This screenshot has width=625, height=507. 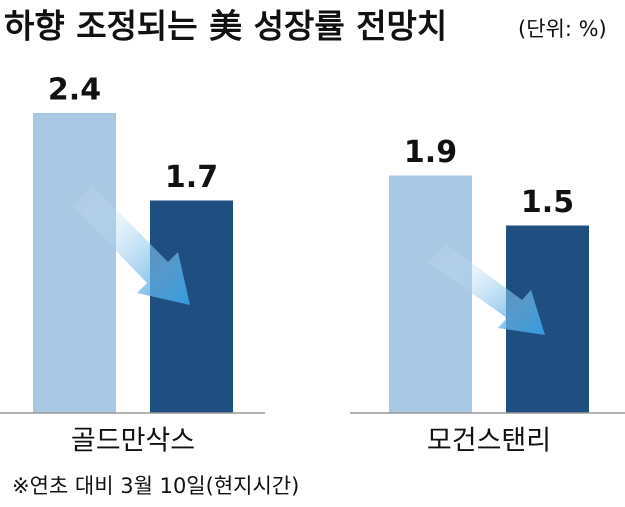 What do you see at coordinates (225, 26) in the screenshot?
I see `chart-title: 하향 조정되는 美 성장률 전망치` at bounding box center [225, 26].